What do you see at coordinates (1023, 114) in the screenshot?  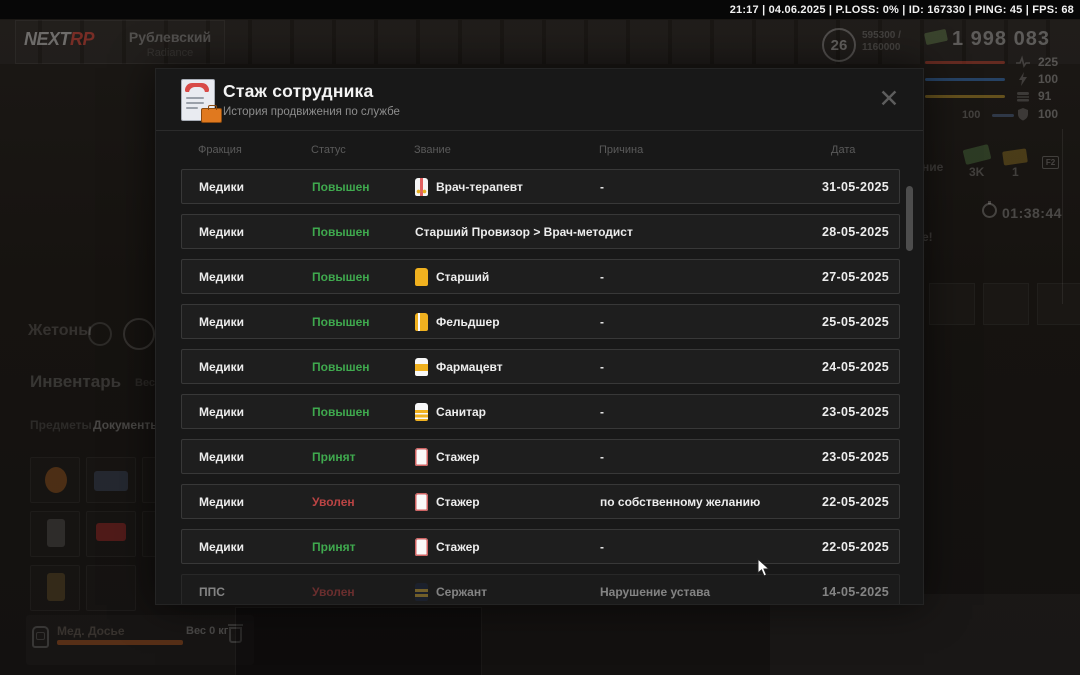 I see `shield-icon` at bounding box center [1023, 114].